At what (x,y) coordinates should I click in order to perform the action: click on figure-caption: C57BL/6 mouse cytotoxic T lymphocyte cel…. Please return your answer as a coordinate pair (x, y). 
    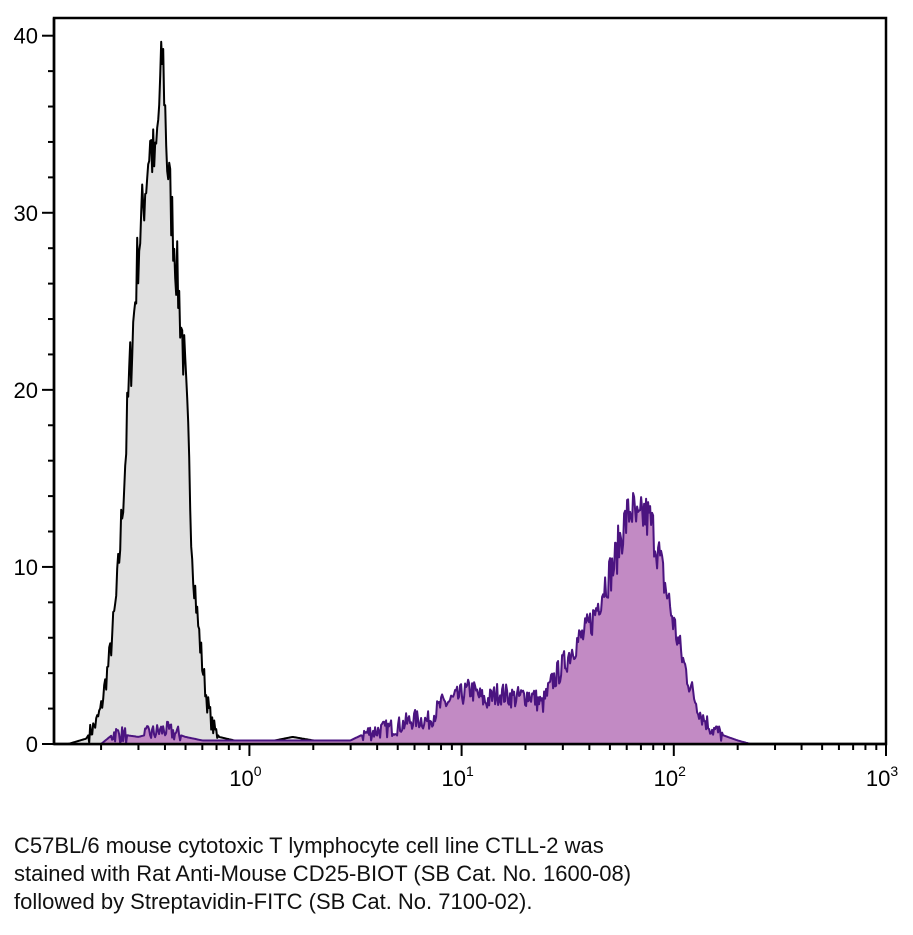
    Looking at the image, I should click on (459, 874).